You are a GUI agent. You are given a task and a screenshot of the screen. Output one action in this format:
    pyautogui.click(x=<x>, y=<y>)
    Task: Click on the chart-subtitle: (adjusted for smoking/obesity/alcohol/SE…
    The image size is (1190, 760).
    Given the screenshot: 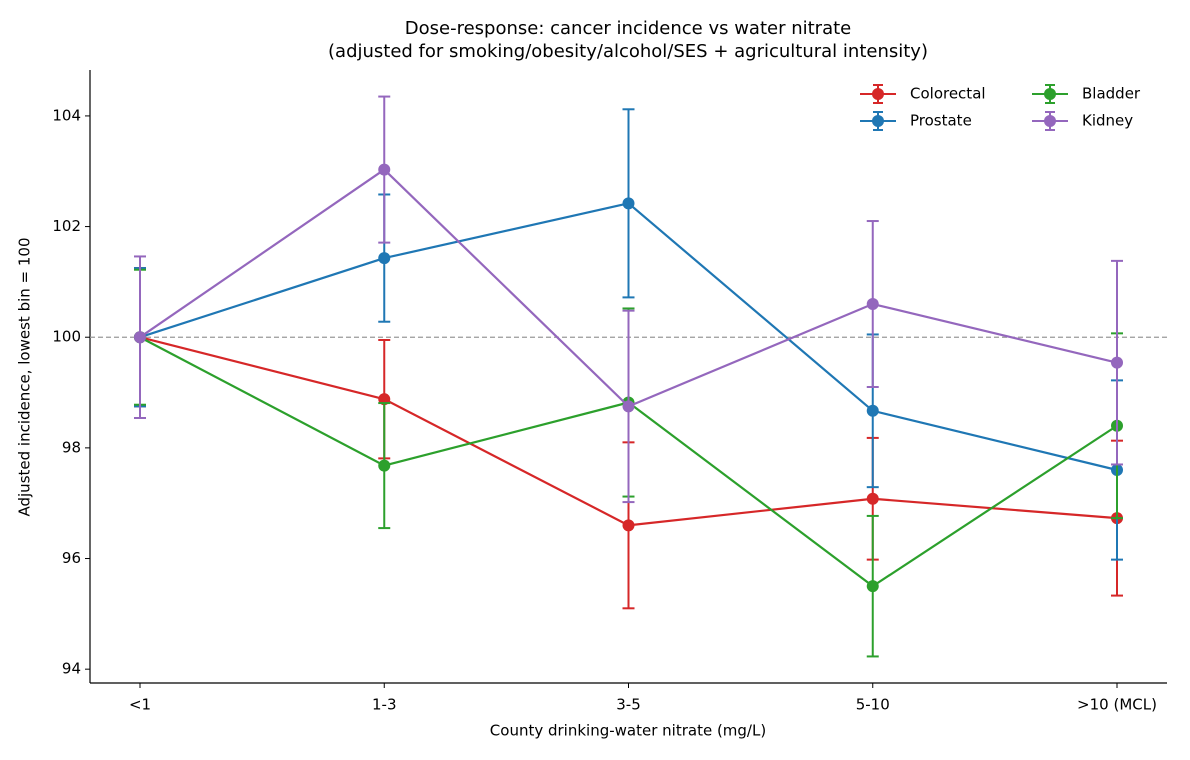 What is the action you would take?
    pyautogui.click(x=628, y=51)
    